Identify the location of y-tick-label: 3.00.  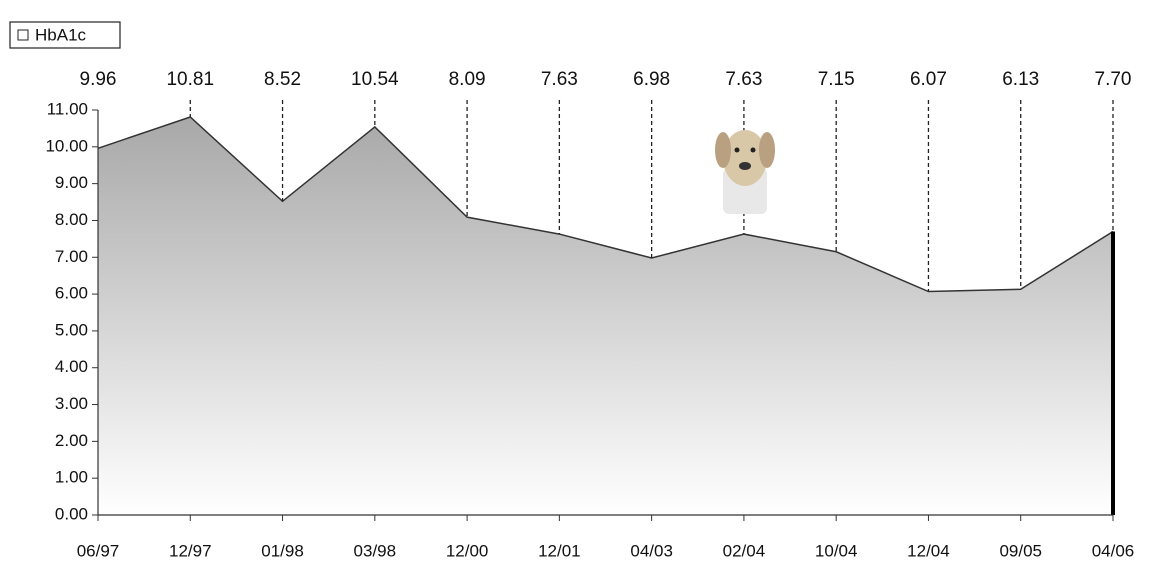
(71, 403).